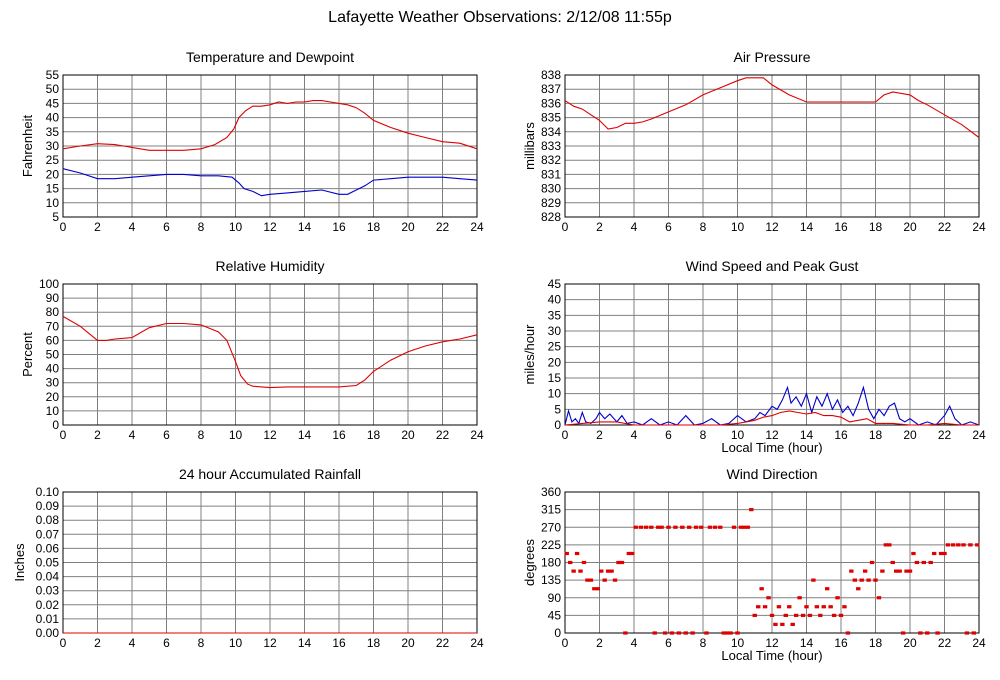  What do you see at coordinates (53, 103) in the screenshot?
I see `temp-ytick-label: 45` at bounding box center [53, 103].